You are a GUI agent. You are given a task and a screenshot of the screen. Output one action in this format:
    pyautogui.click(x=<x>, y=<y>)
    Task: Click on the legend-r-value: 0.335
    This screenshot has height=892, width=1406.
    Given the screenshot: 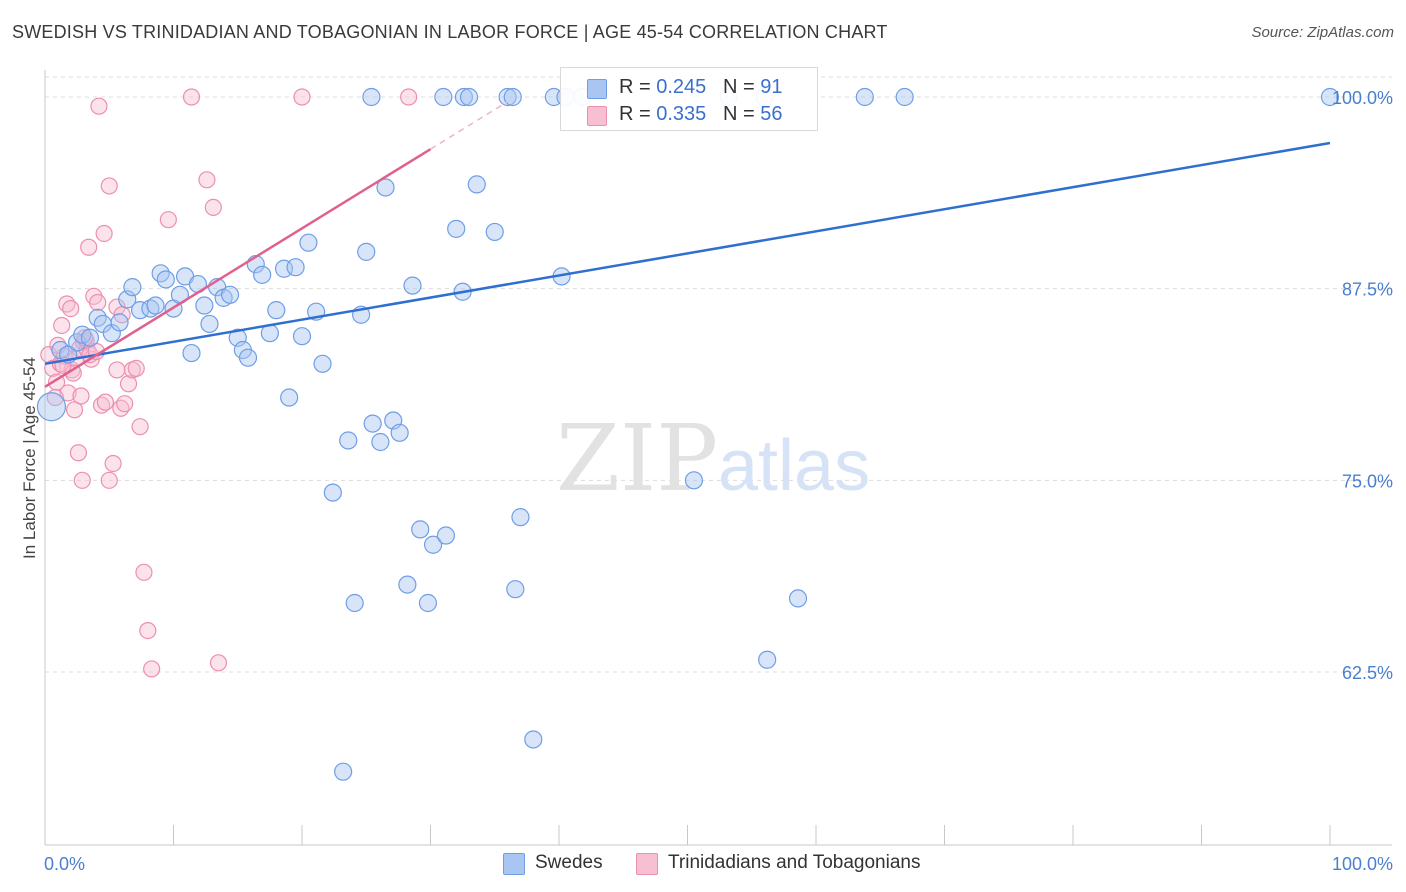 What is the action you would take?
    pyautogui.click(x=681, y=114)
    